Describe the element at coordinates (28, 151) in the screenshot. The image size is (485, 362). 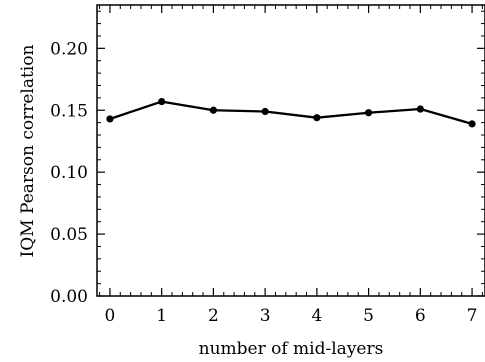
I see `y-axis-label: IQM Pearson correlation` at that location.